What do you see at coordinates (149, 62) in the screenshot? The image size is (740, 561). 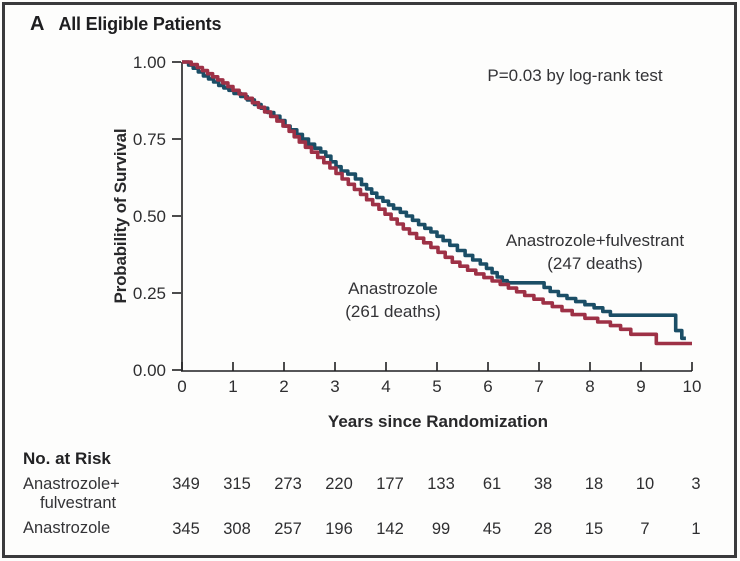 I see `y-tick-label: 1.00` at bounding box center [149, 62].